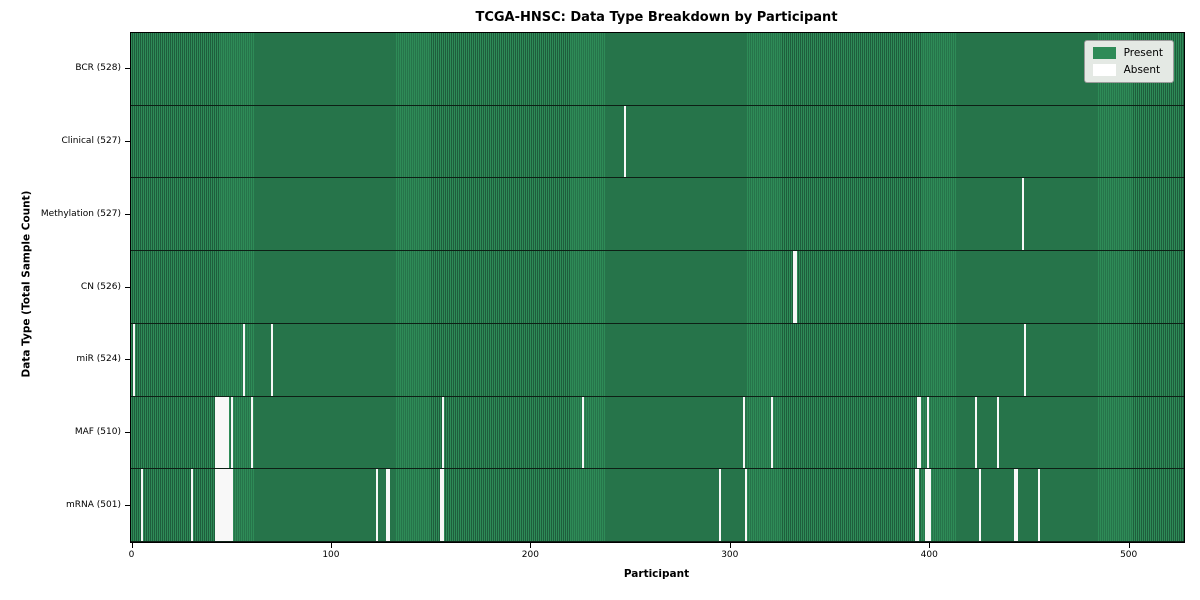 This screenshot has height=600, width=1200. Describe the element at coordinates (98, 359) in the screenshot. I see `y-tick-label-mir: miR (524)` at that location.